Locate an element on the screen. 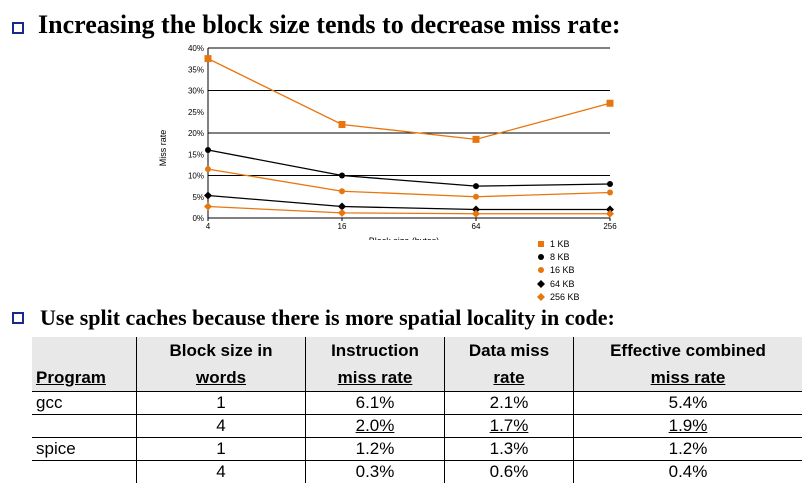  cell-data-miss: 1.3% is located at coordinates (509, 449).